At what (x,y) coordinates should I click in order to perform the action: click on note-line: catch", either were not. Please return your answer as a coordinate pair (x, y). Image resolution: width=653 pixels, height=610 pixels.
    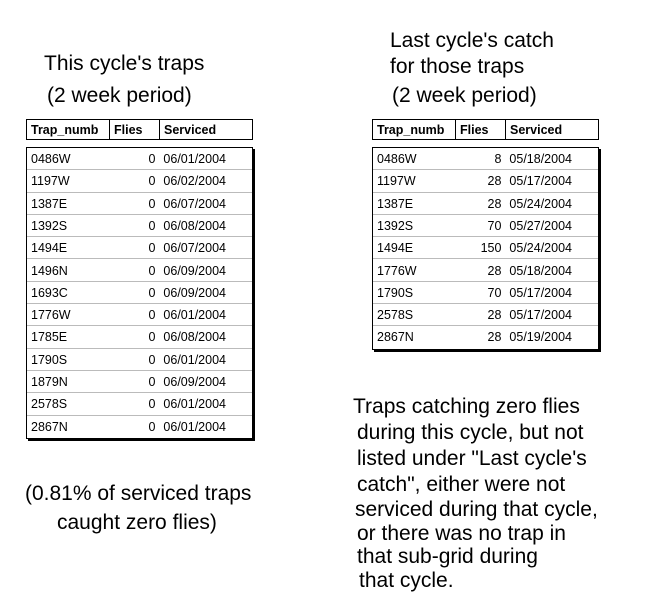
    Looking at the image, I should click on (461, 484).